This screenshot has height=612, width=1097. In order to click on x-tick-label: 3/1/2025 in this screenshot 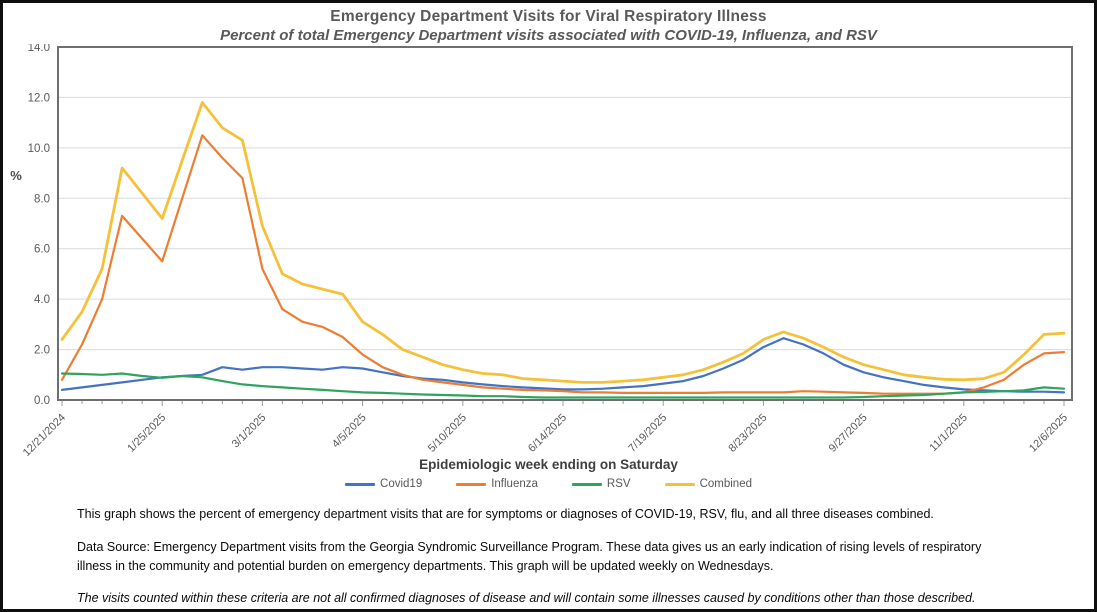, I will do `click(249, 431)`.